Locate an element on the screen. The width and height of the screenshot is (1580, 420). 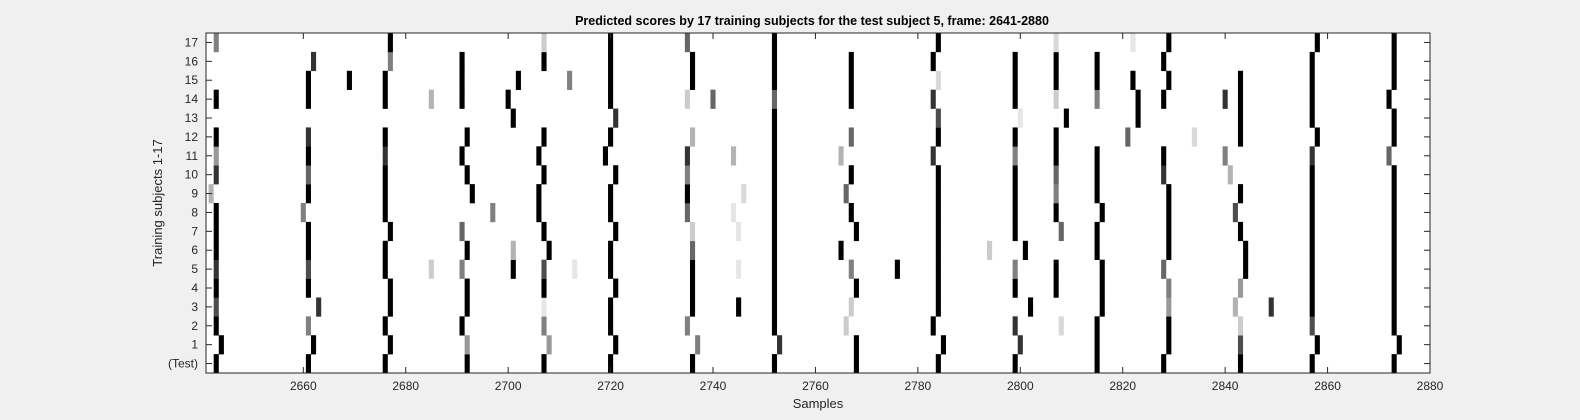
y-tick-label: 16 is located at coordinates (192, 61).